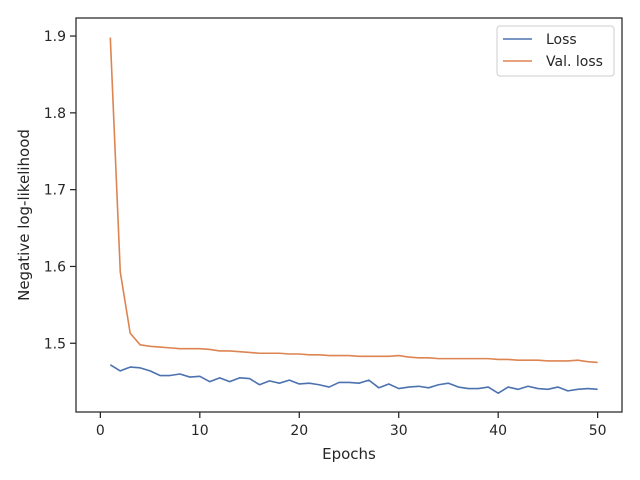 The width and height of the screenshot is (640, 480). I want to click on x-tick-label: 0, so click(100, 431).